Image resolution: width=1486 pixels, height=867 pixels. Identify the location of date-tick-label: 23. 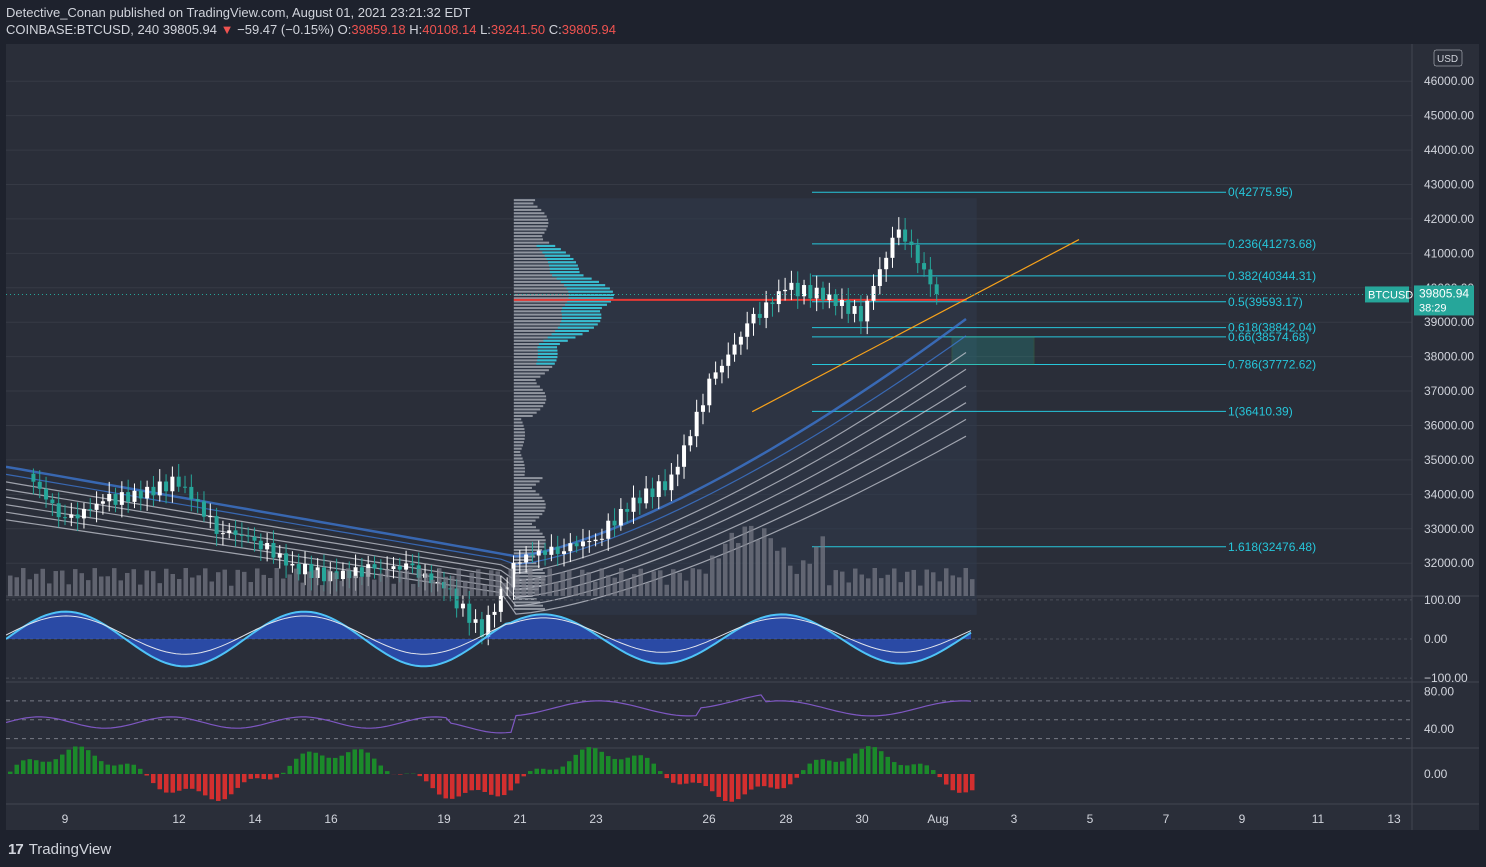
(596, 819).